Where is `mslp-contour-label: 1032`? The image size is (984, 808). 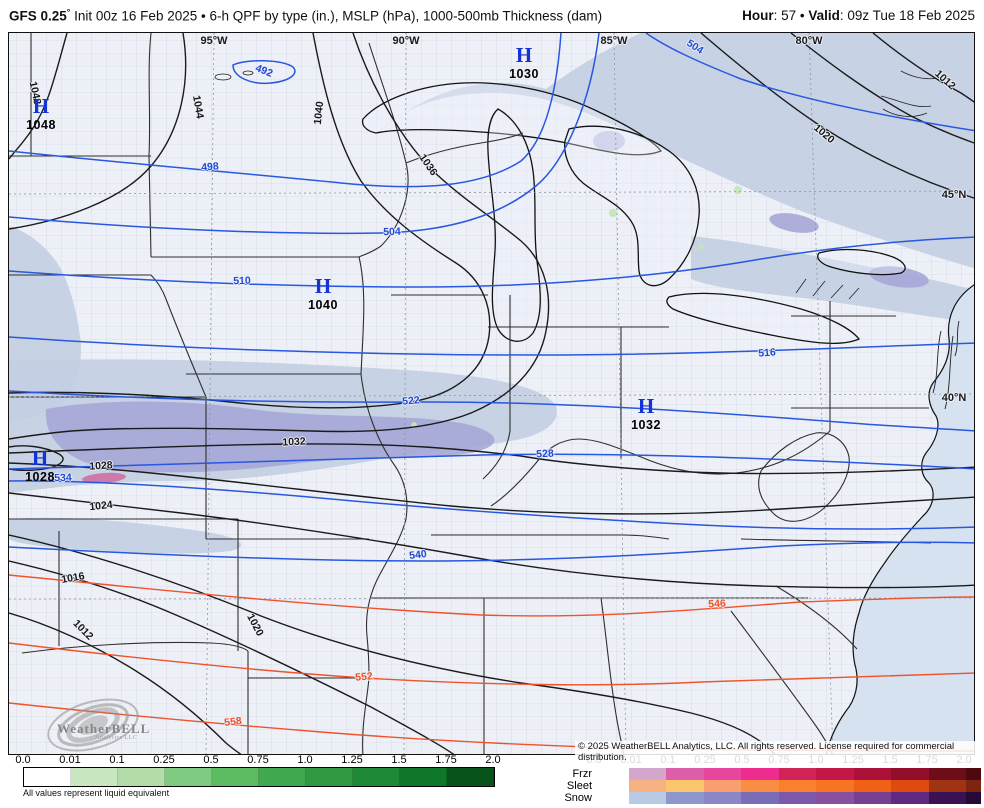 mslp-contour-label: 1032 is located at coordinates (294, 442).